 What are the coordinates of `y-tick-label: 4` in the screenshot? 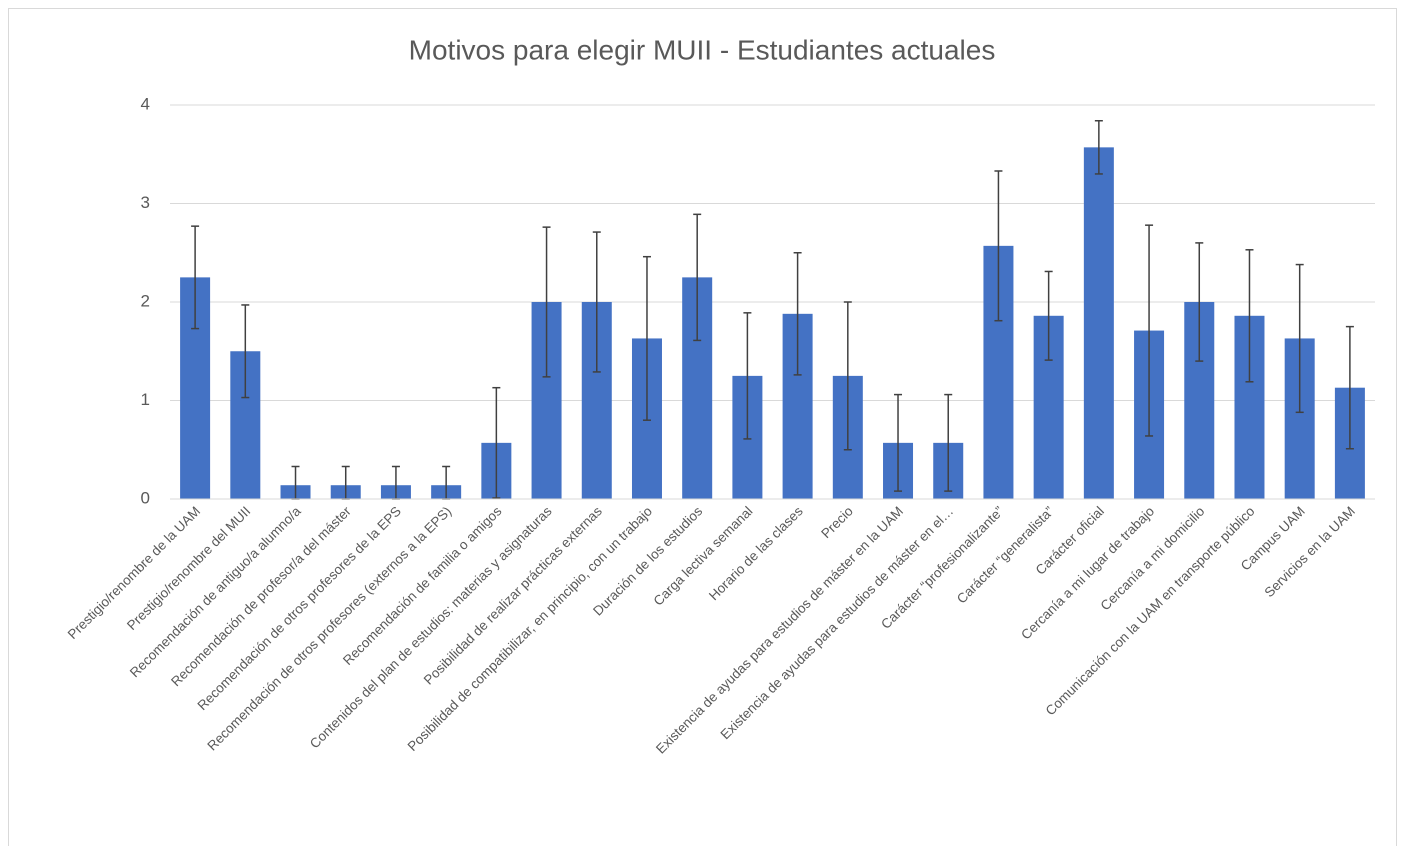 It's located at (145, 103).